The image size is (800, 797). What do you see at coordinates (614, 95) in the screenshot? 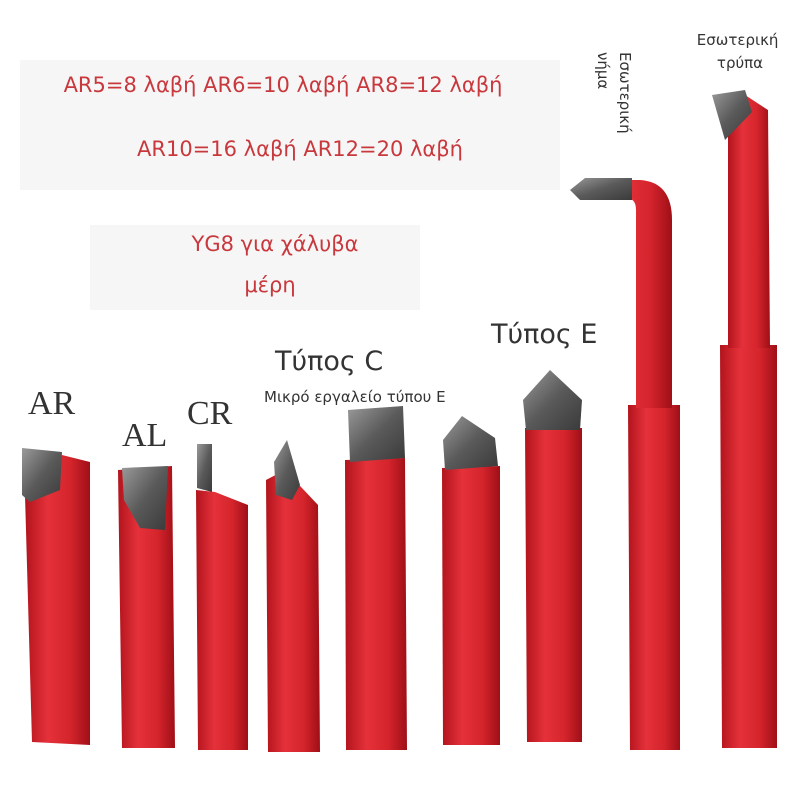
I see `label: Εσωτερική νήμα` at bounding box center [614, 95].